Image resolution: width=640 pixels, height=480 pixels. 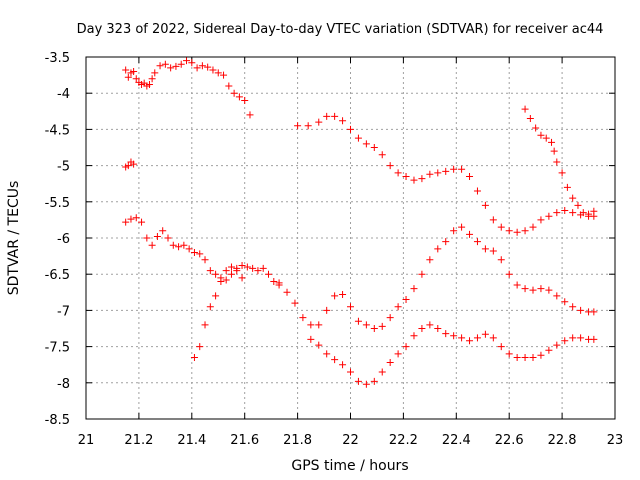 I want to click on x-tick-label: 22.2, so click(x=403, y=440).